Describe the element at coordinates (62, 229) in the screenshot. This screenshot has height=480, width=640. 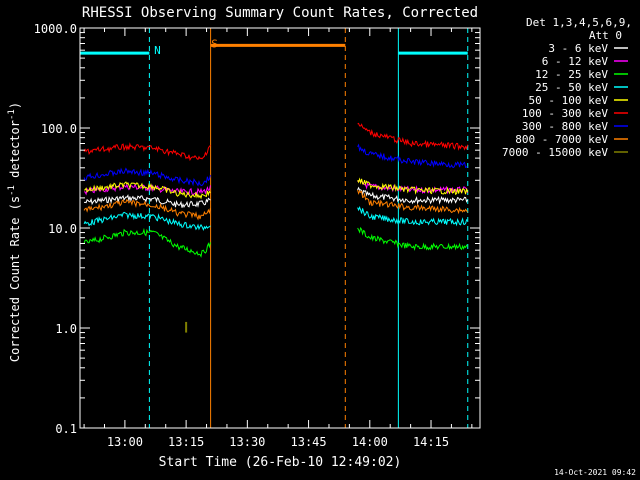
I see `y-tick-label: 10.0` at that location.